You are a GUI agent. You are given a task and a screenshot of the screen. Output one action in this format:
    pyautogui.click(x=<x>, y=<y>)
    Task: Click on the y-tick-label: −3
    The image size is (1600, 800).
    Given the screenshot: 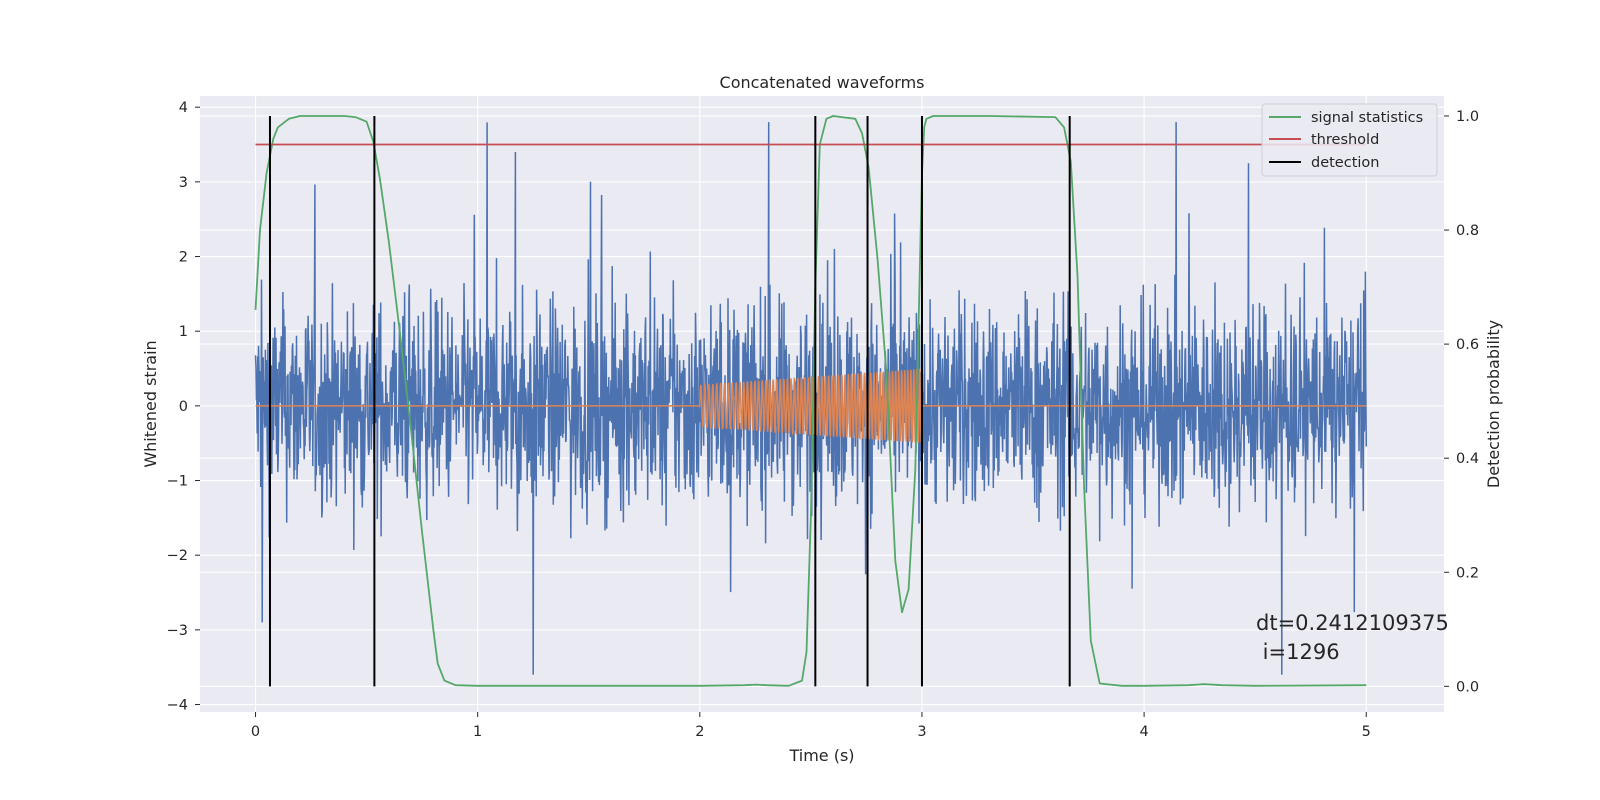 What is the action you would take?
    pyautogui.click(x=177, y=631)
    